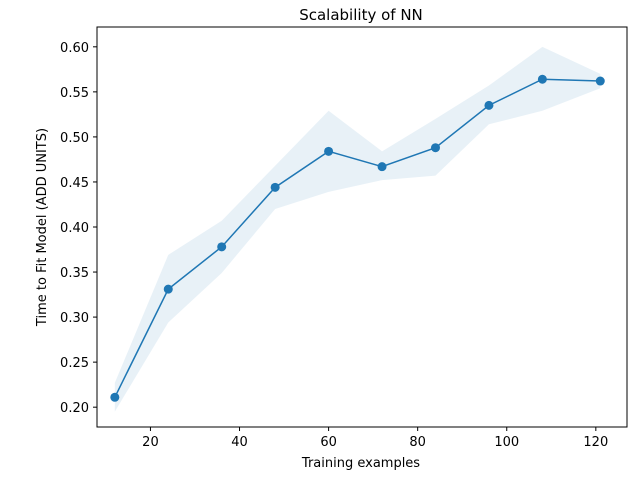 The image size is (640, 480). I want to click on y-tick-label: 0.20, so click(74, 408).